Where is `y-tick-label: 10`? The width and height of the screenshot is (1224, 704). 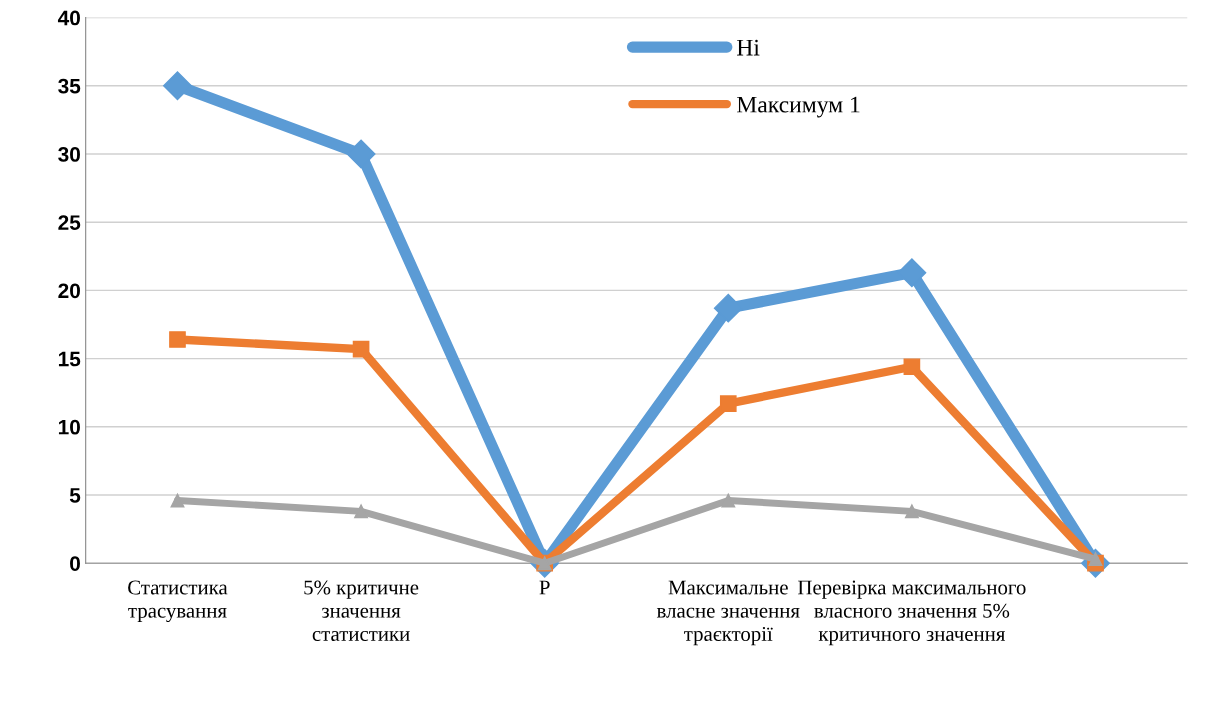
y-tick-label: 10 is located at coordinates (69, 427).